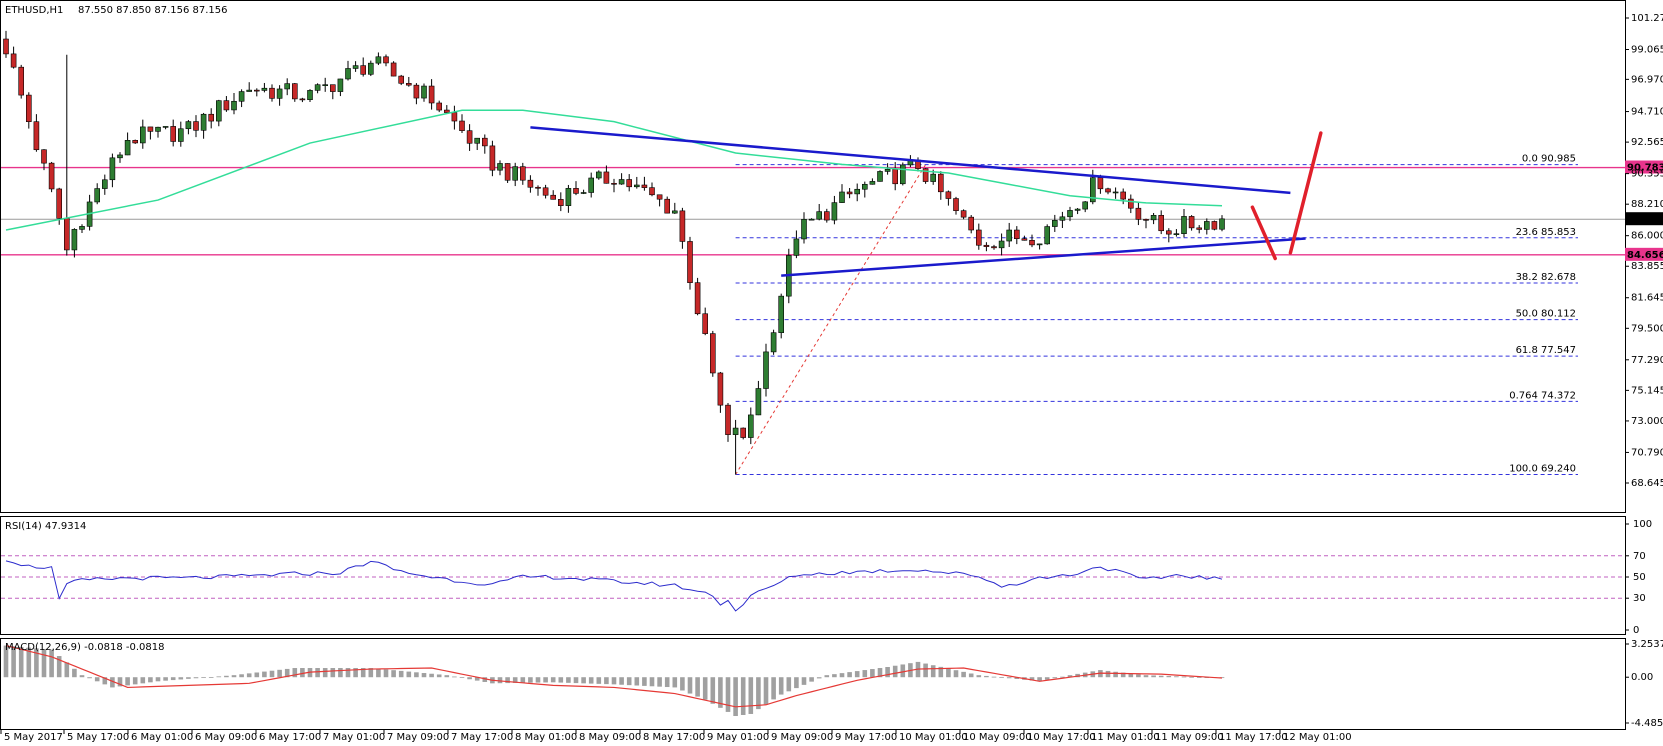  I want to click on chart-ohlc-readout: 87.550 87.850 87.156 87.156, so click(153, 10).